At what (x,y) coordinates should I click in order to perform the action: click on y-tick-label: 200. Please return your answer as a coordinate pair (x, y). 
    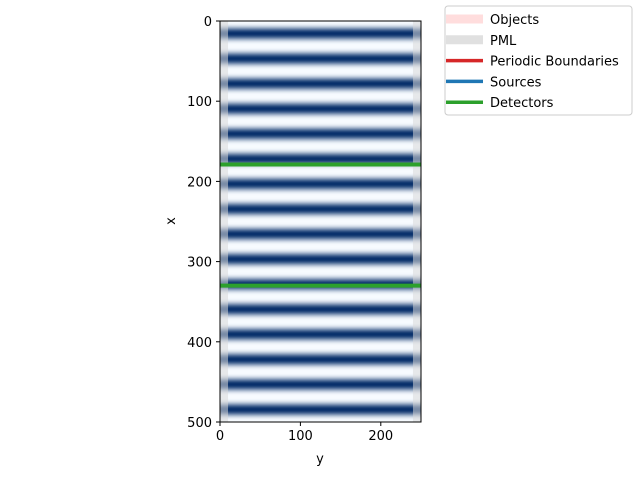
    Looking at the image, I should click on (199, 182).